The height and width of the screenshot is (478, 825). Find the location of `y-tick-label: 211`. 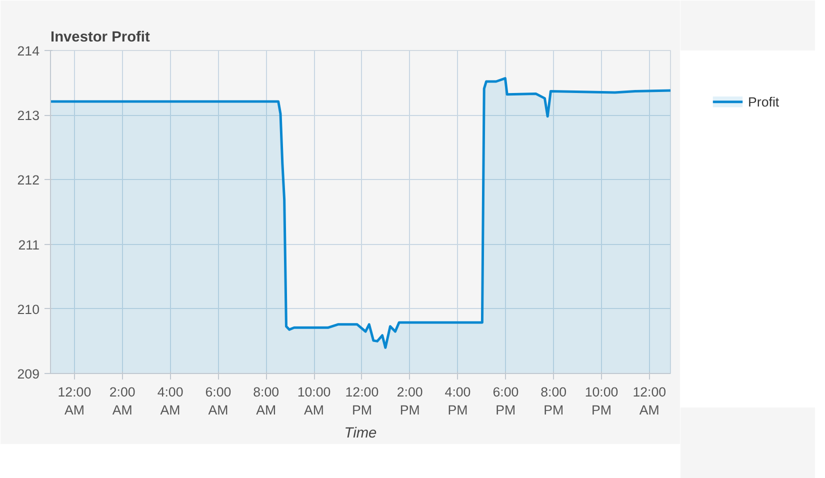

y-tick-label: 211 is located at coordinates (29, 244).